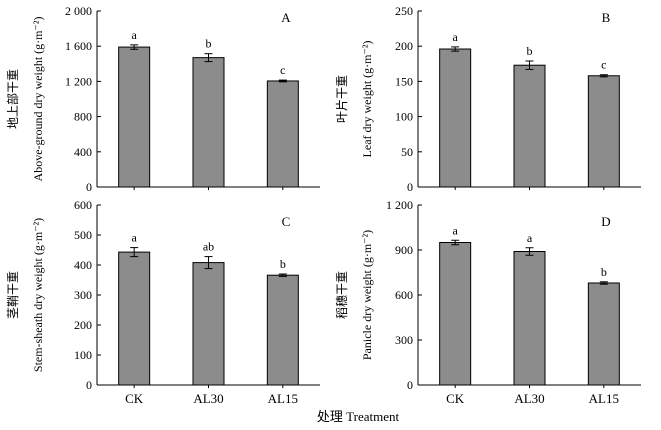 The image size is (661, 430). I want to click on y-axis-title-en: Leaf dry weight (g·m⁻²), so click(367, 99).